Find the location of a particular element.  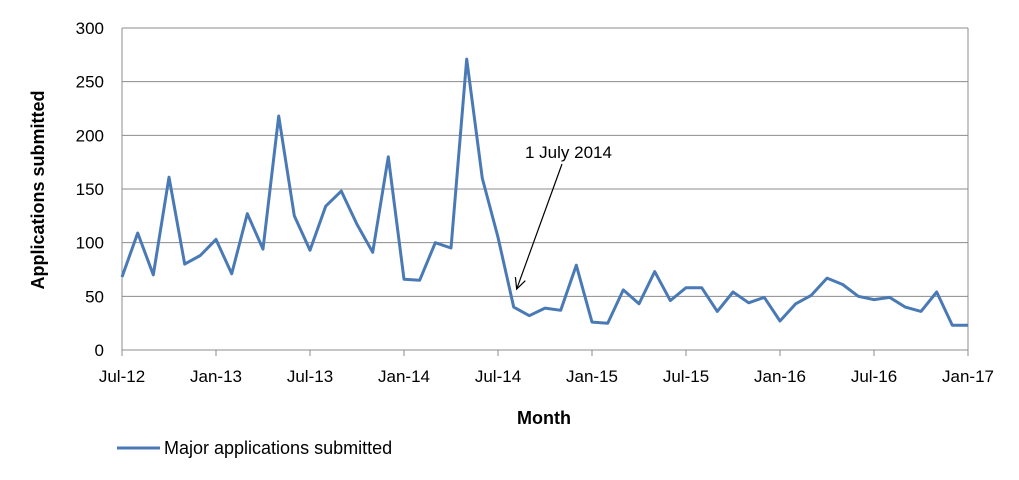

y-tick-label: 50 is located at coordinates (94, 296).